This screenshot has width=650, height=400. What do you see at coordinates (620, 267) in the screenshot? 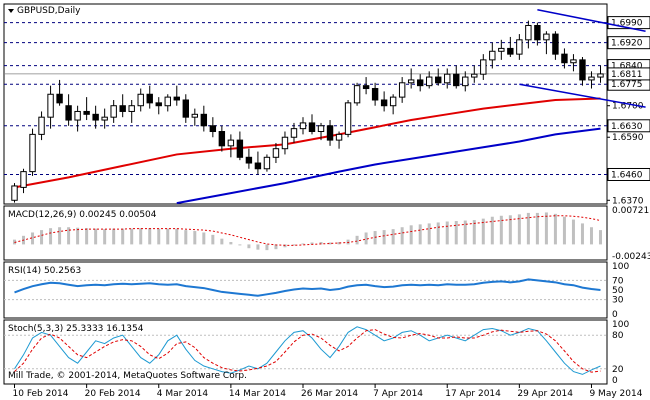
I see `rsi-y-tick-label: 100` at bounding box center [620, 267].